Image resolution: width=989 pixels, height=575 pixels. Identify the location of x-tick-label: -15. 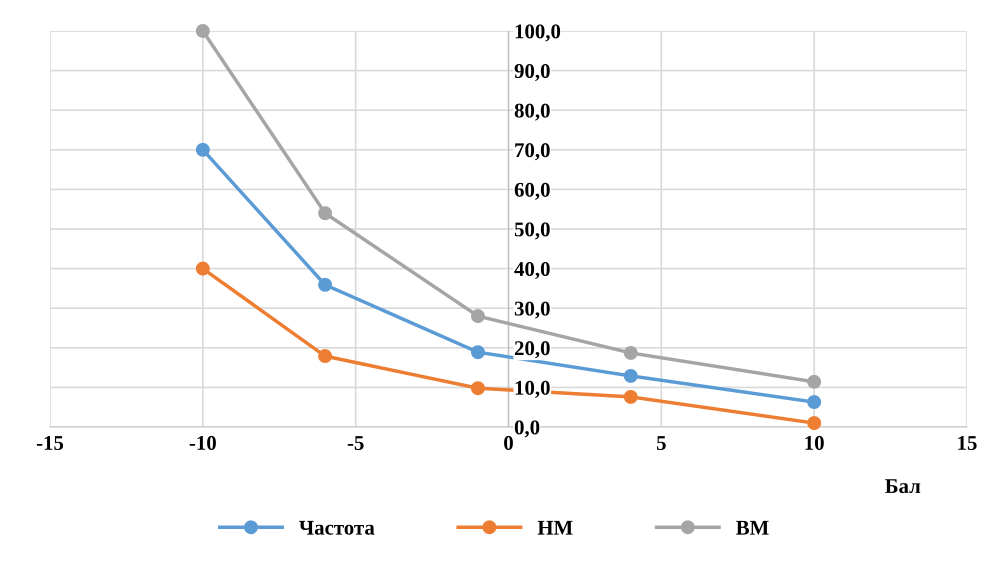
(50, 443).